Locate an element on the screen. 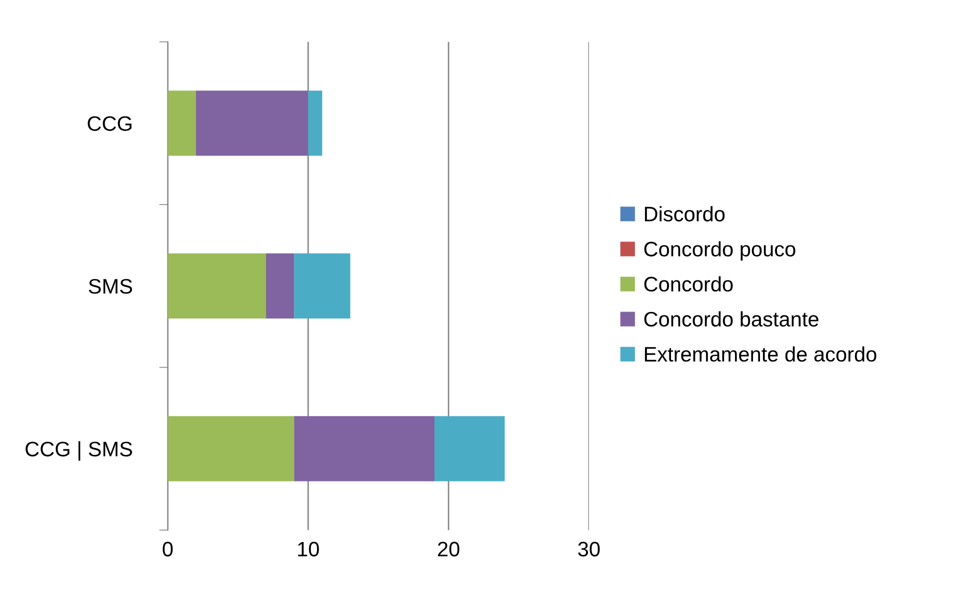 The width and height of the screenshot is (953, 589). legend-label: Concordo pouco is located at coordinates (720, 251).